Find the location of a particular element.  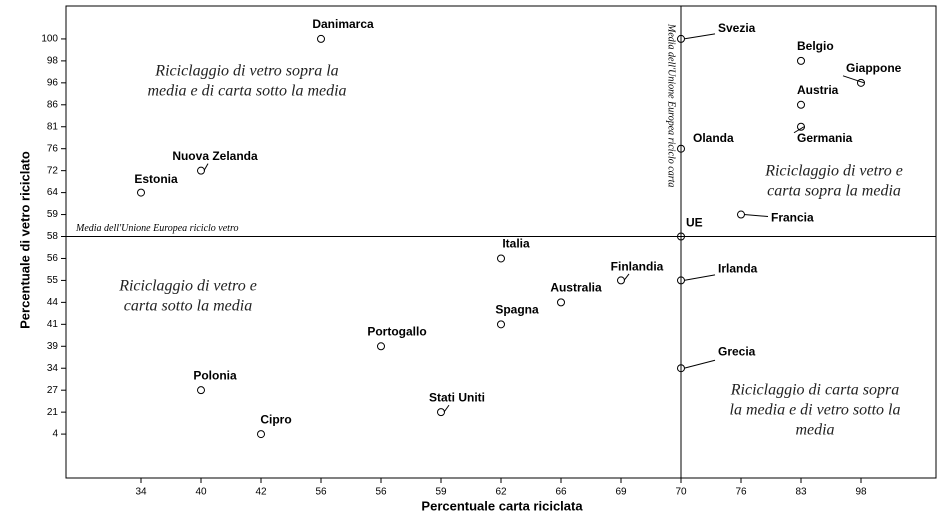

x-tick-label: 62 is located at coordinates (501, 492).